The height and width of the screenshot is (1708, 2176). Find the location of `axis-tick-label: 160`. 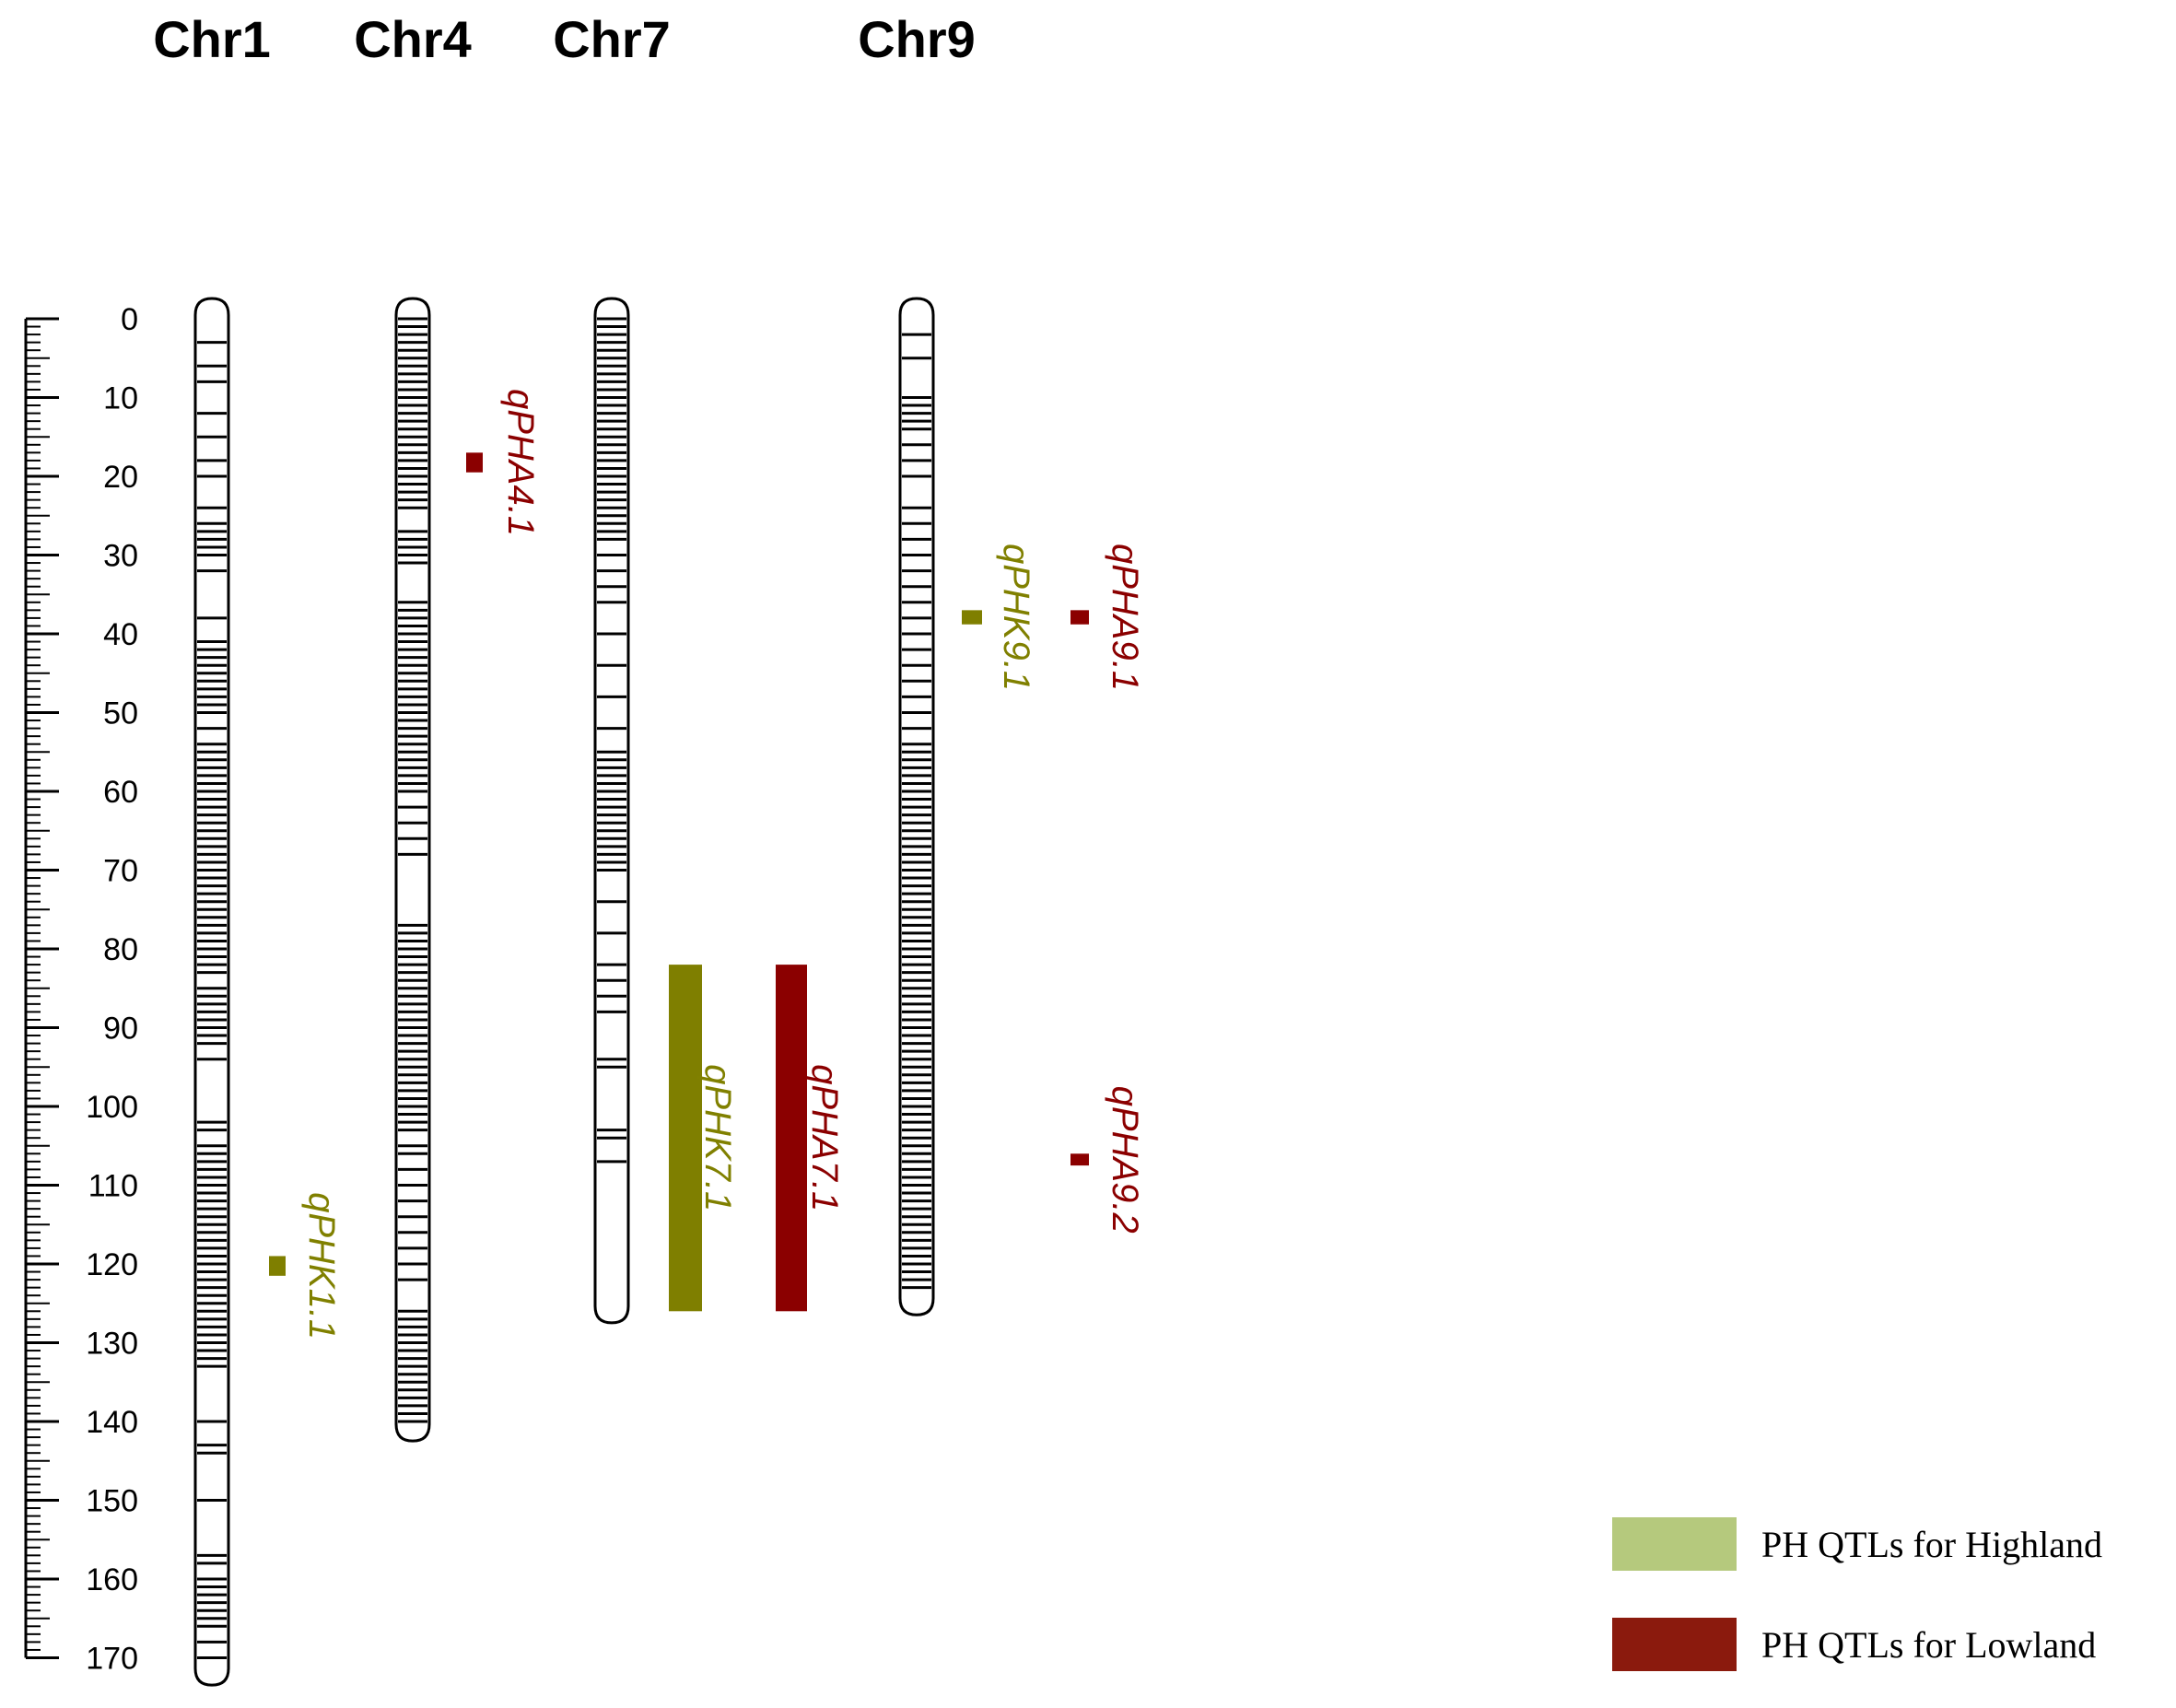

axis-tick-label: 160 is located at coordinates (112, 1579).